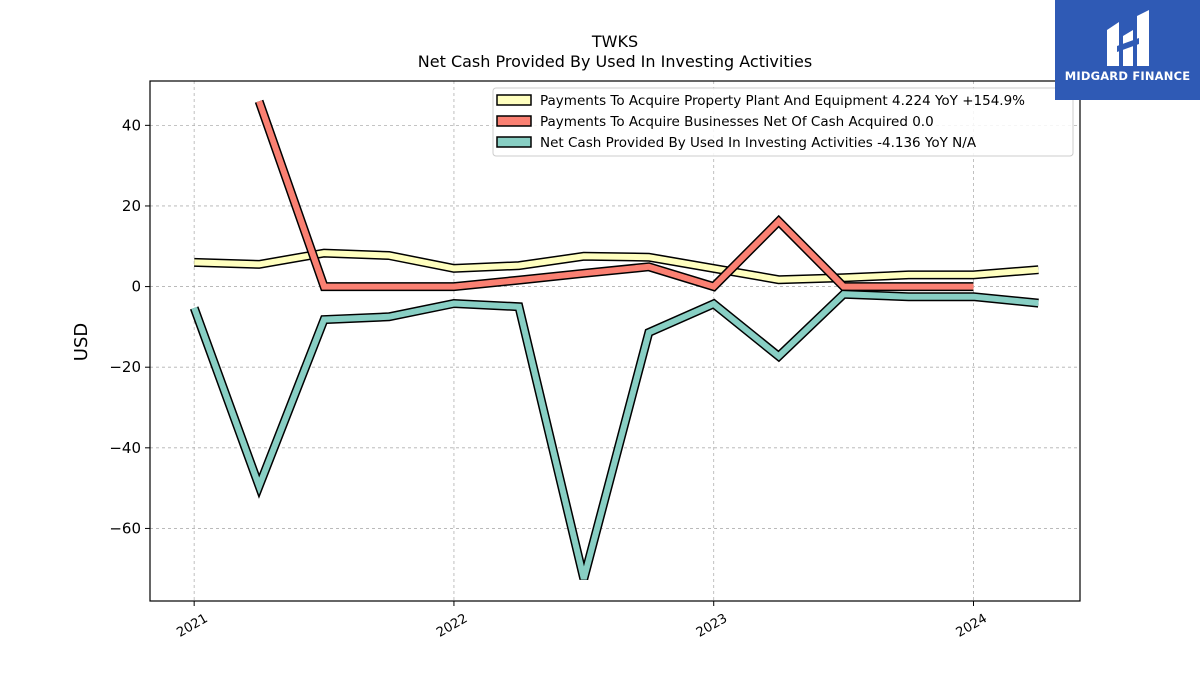  Describe the element at coordinates (1127, 76) in the screenshot. I see `brand-name: MIDGARD FINANCE` at that location.